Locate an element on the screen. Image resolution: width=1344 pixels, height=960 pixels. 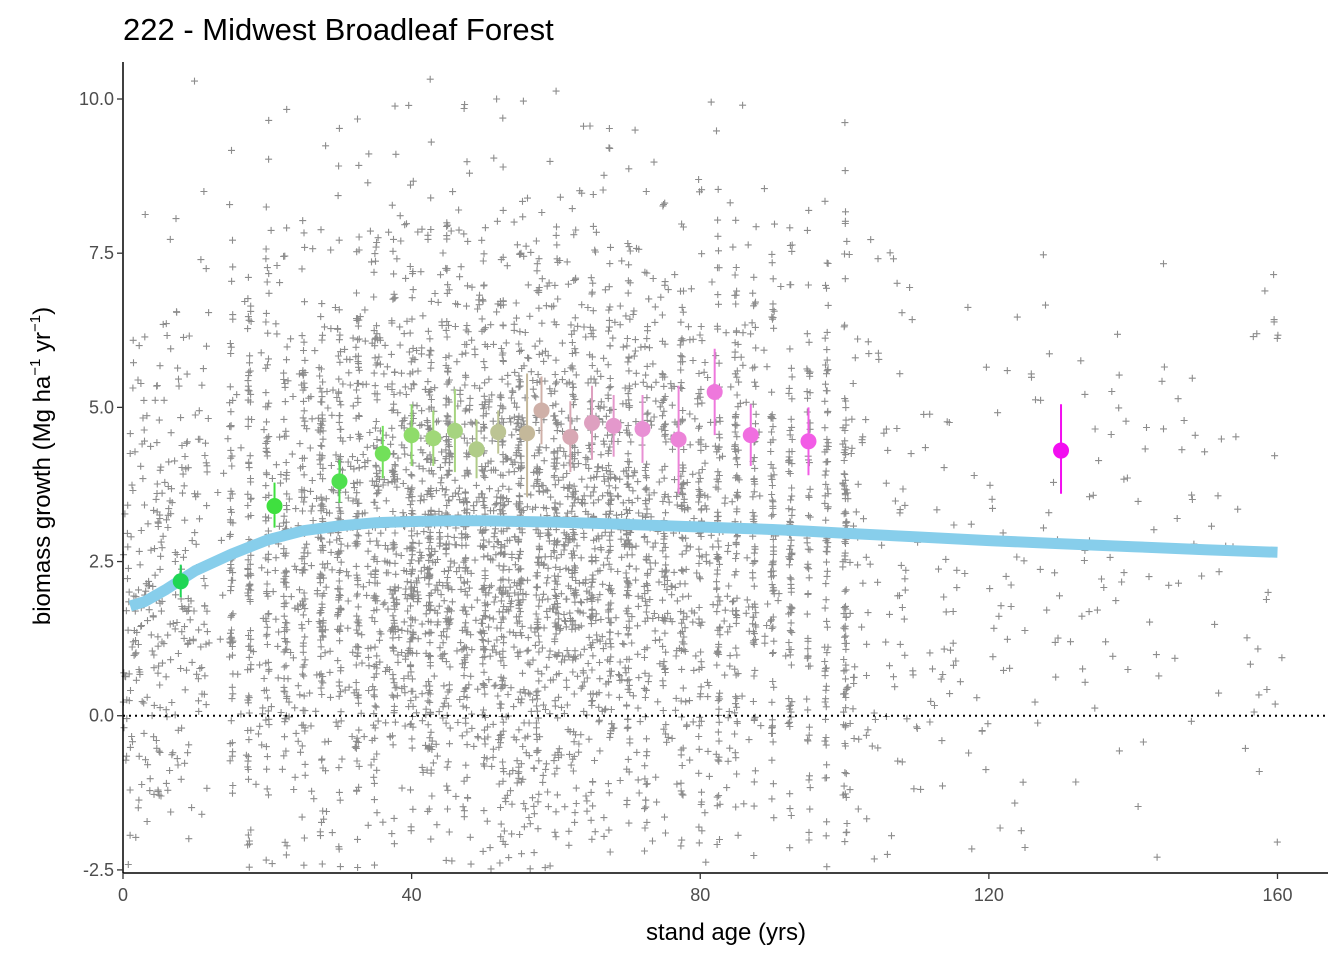
y-tick-label: 10.0 is located at coordinates (96, 99).